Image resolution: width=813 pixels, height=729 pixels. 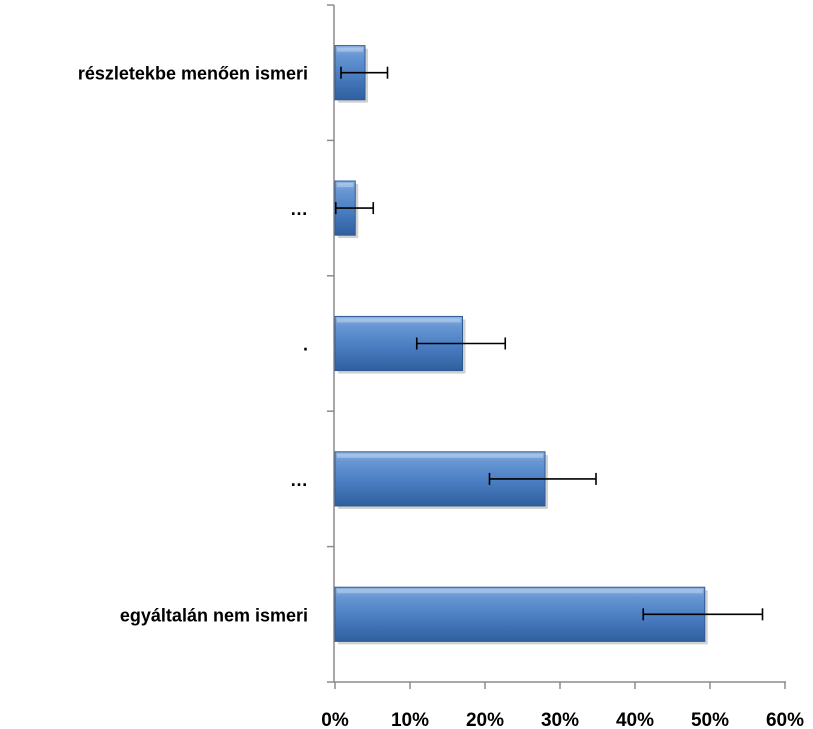 I want to click on x-tick-label: 20%, so click(x=485, y=719).